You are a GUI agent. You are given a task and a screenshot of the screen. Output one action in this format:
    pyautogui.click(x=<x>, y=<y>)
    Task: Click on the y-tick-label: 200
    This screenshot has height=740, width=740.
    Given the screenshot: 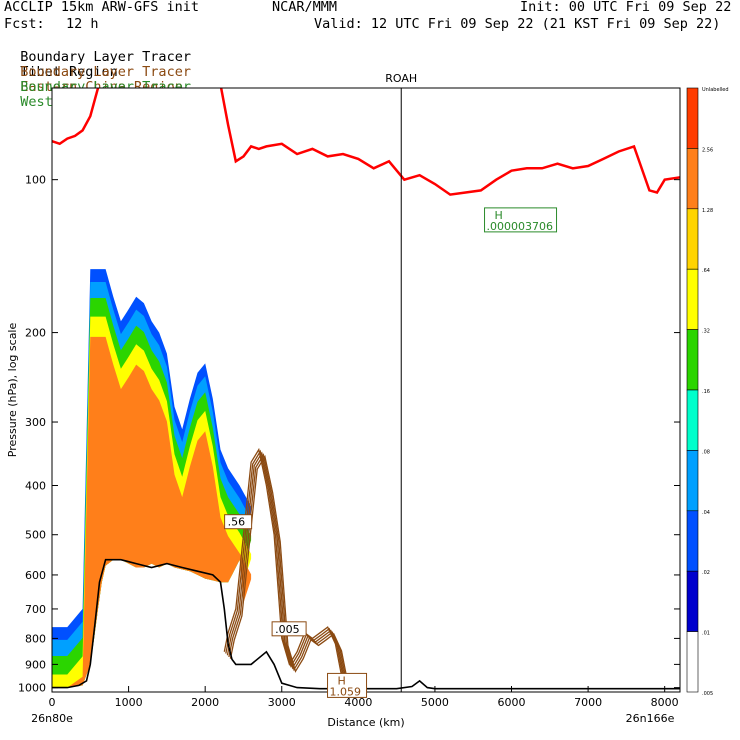 What is the action you would take?
    pyautogui.click(x=35, y=333)
    